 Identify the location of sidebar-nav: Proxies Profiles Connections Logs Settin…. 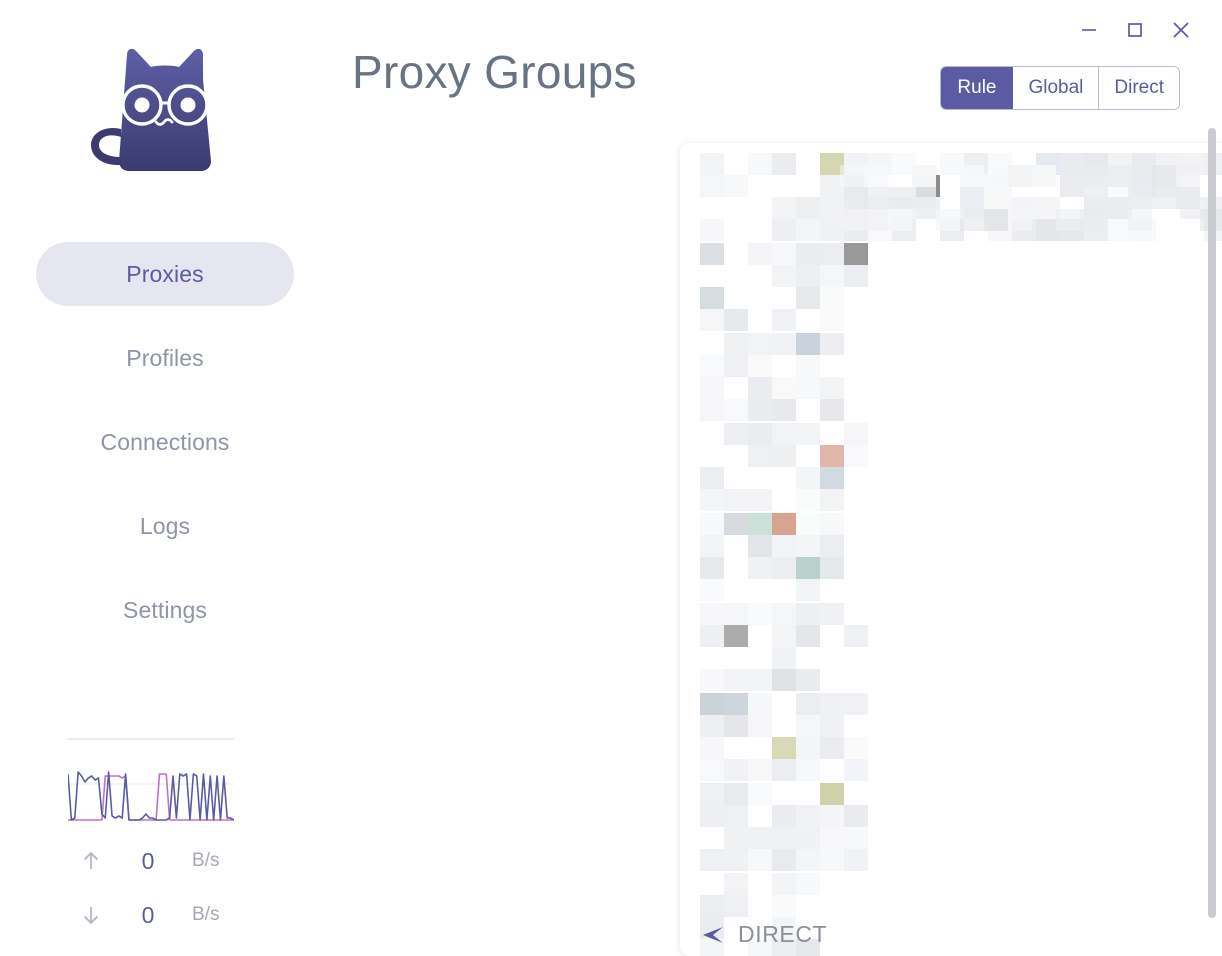
(165, 452).